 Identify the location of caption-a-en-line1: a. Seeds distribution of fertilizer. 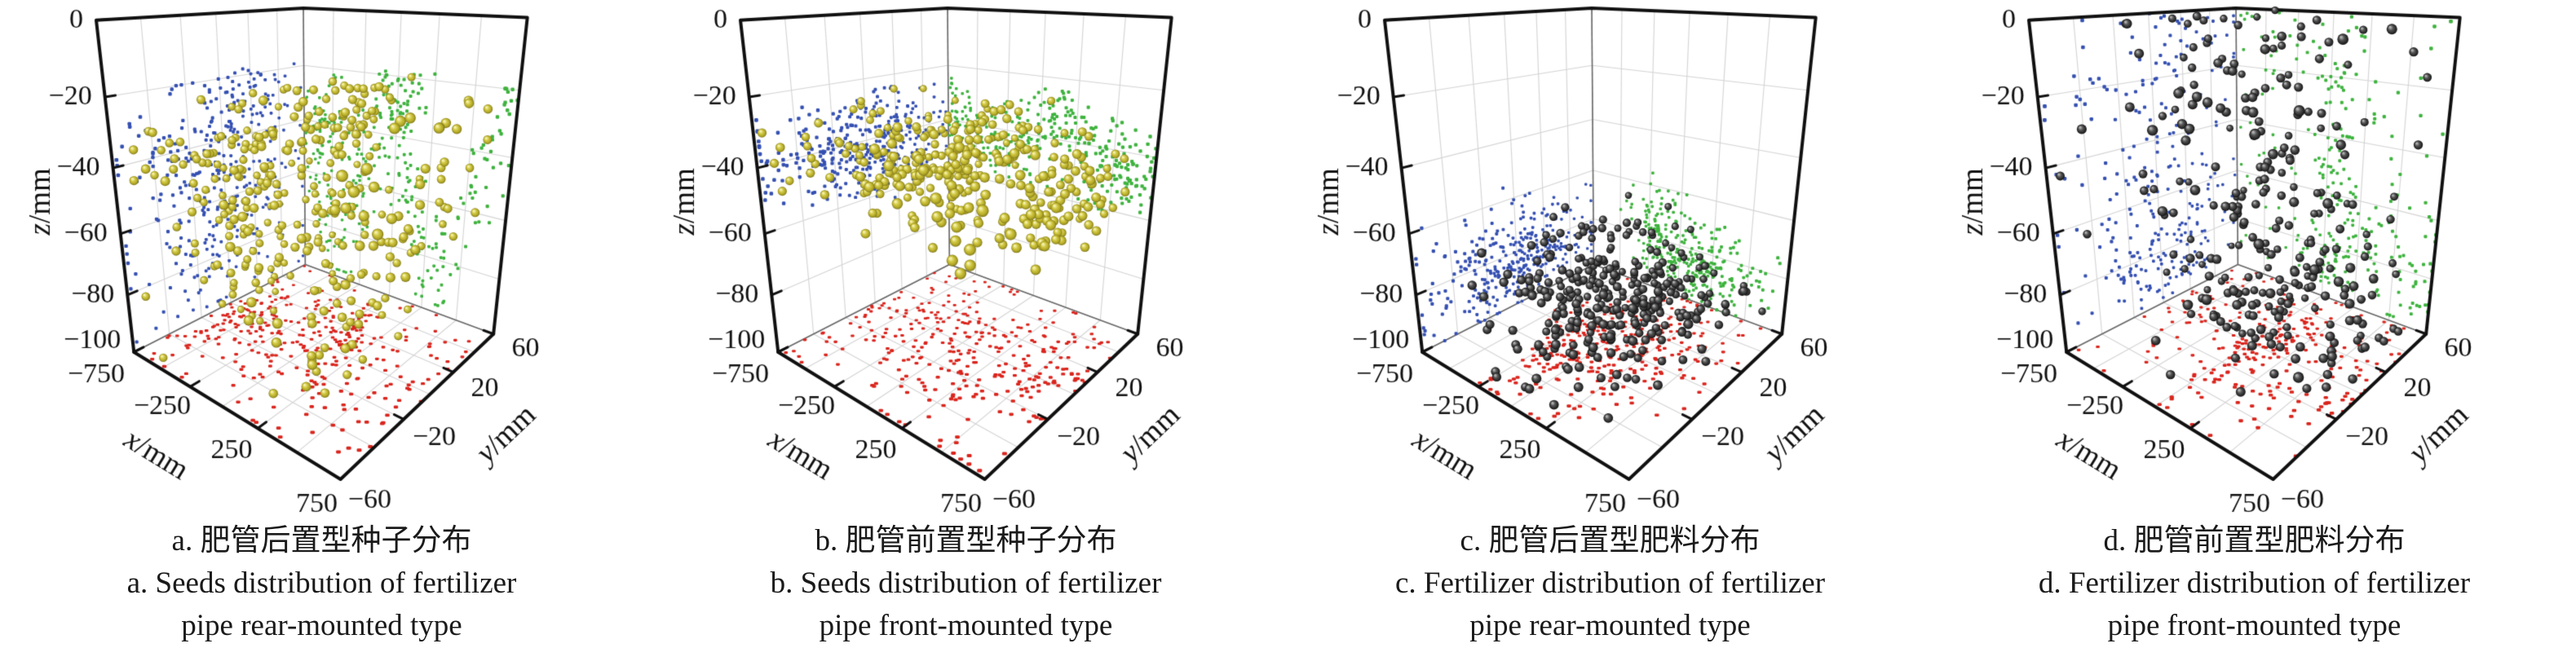
(321, 583).